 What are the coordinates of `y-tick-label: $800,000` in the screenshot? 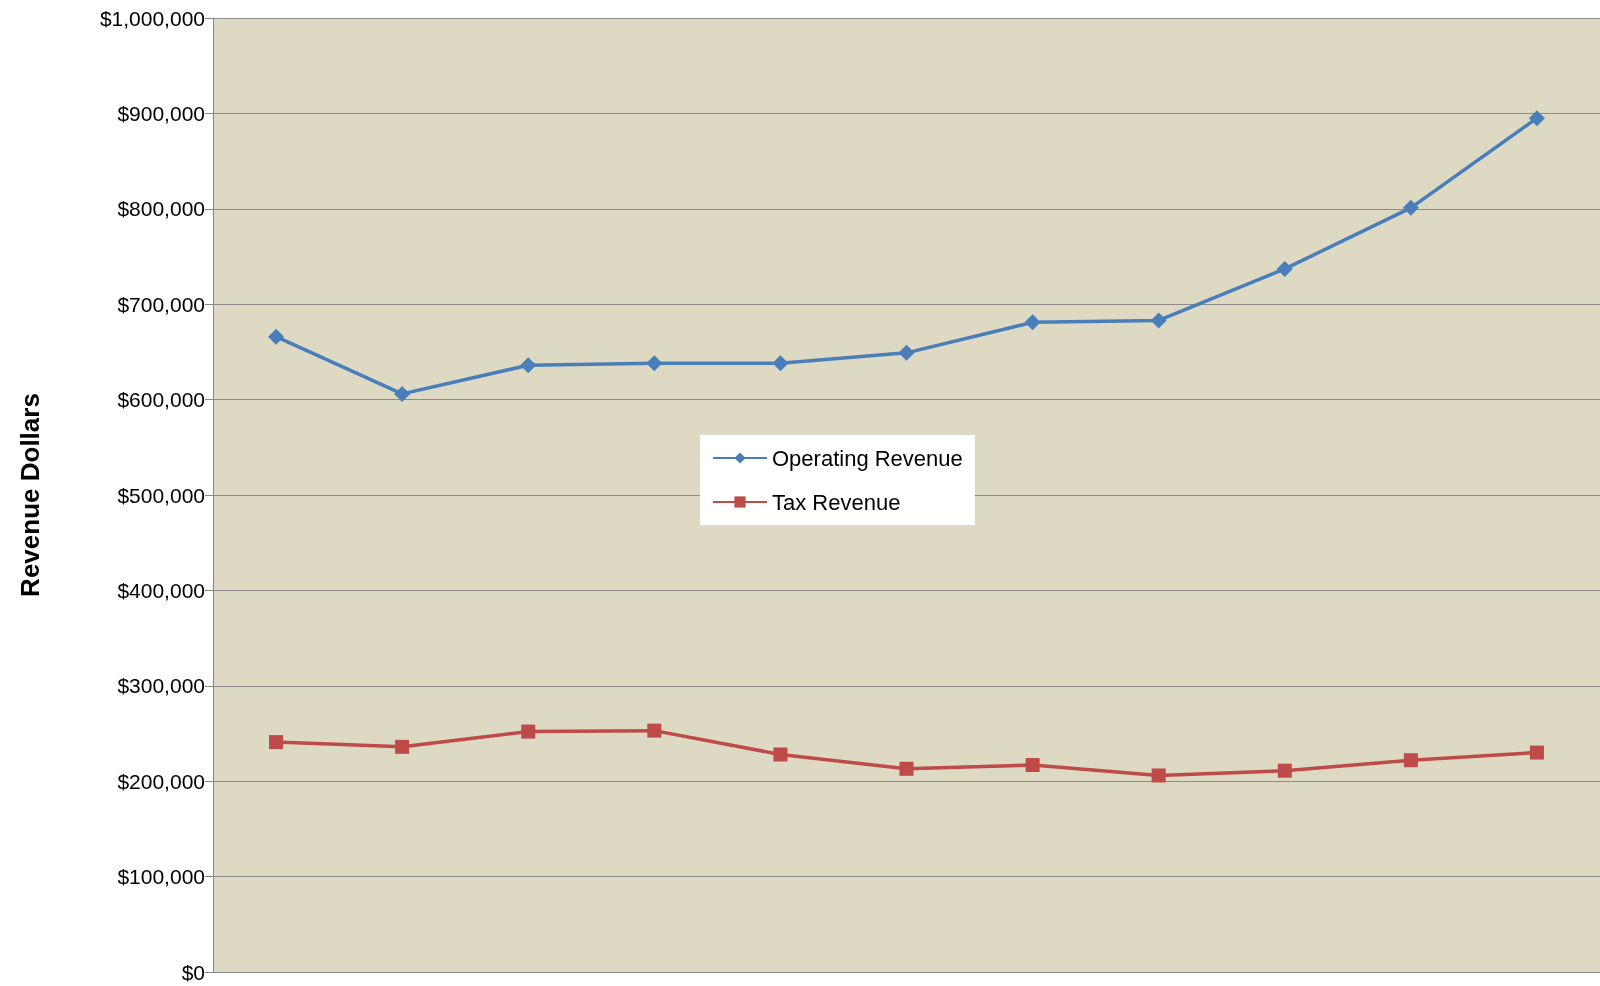 It's located at (161, 209).